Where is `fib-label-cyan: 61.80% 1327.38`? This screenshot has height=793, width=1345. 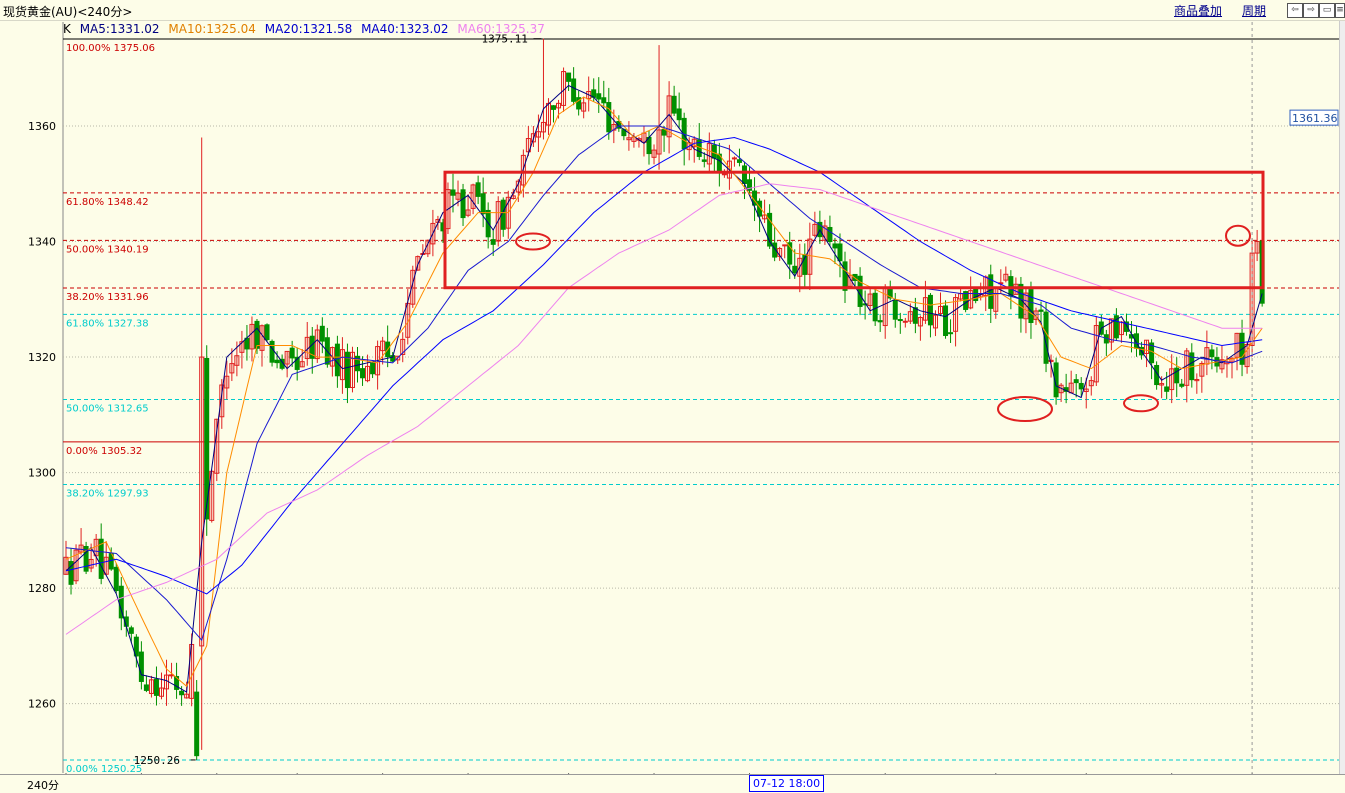
fib-label-cyan: 61.80% 1327.38 is located at coordinates (107, 323).